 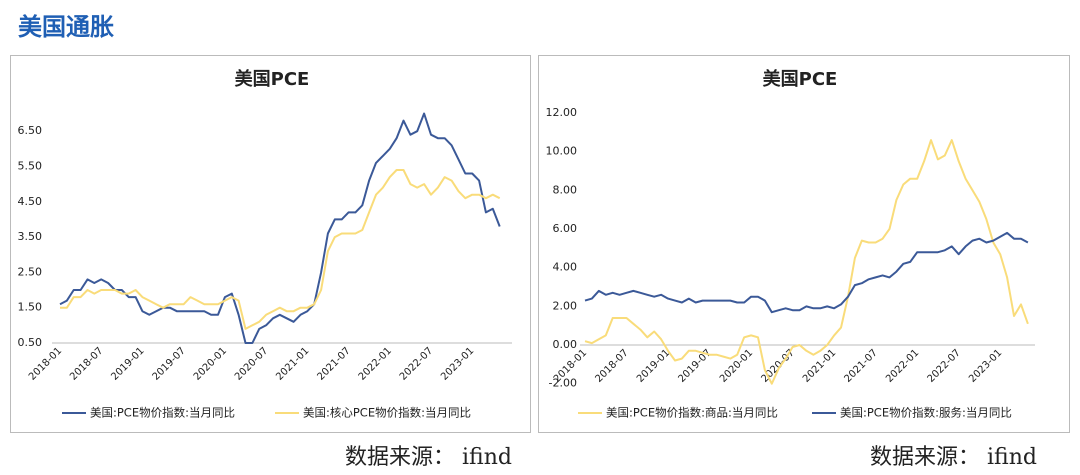 What do you see at coordinates (562, 151) in the screenshot?
I see `y-tick-label: 10.00` at bounding box center [562, 151].